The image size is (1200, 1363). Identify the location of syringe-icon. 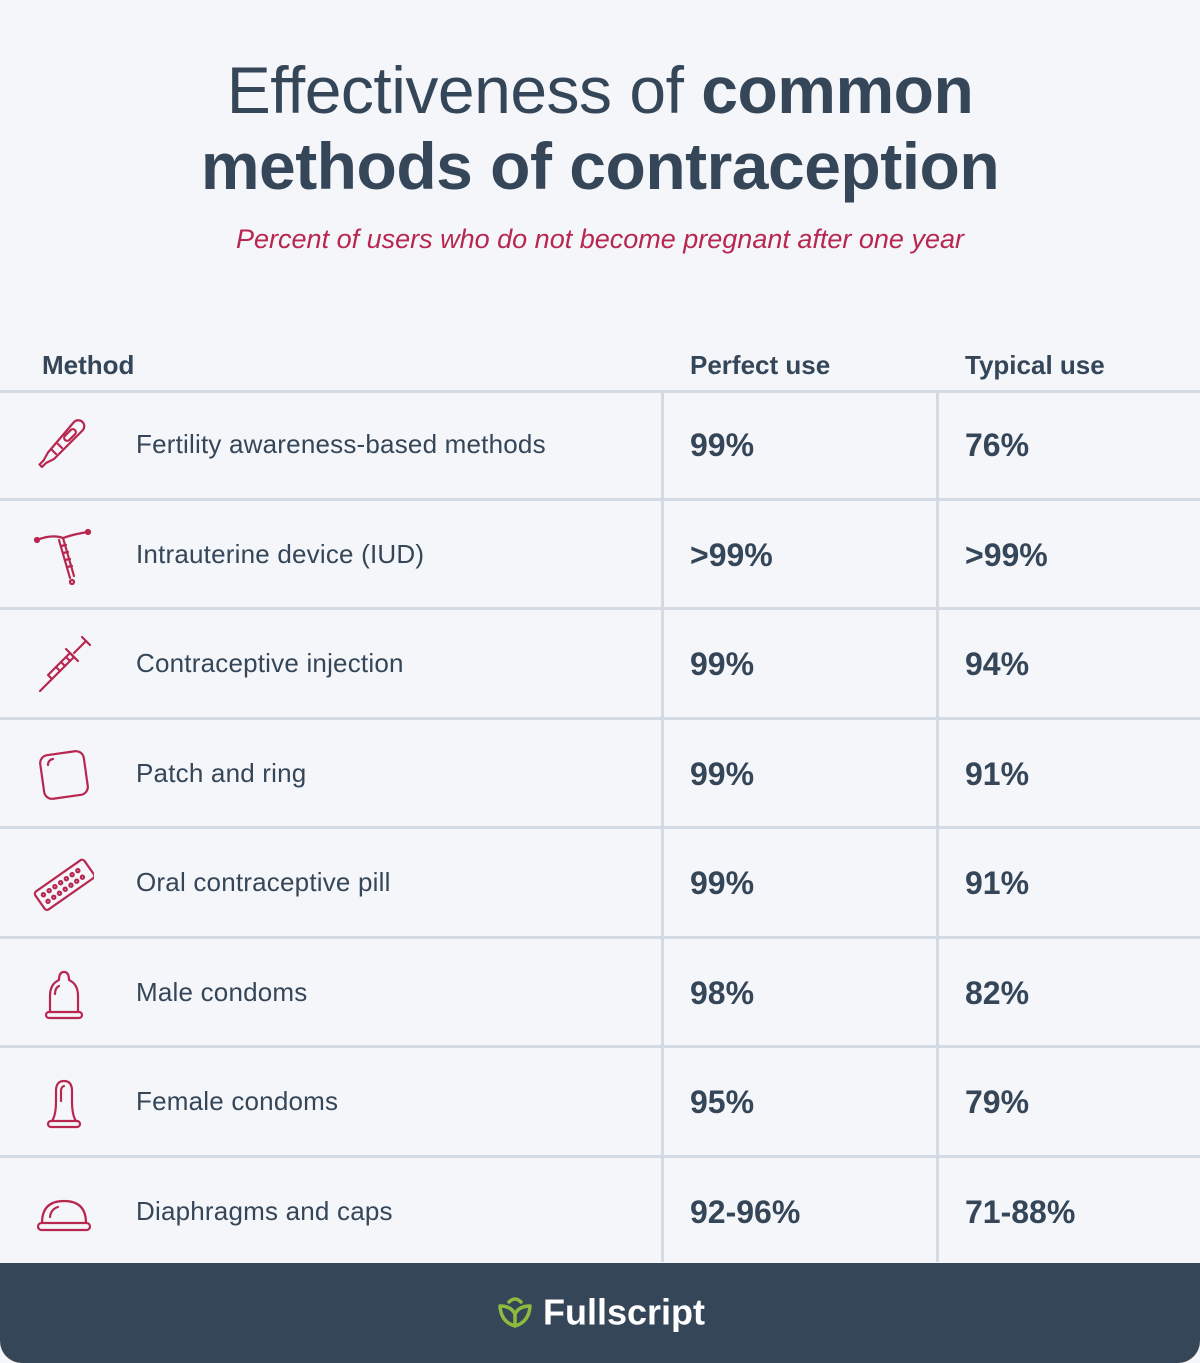
(62, 665).